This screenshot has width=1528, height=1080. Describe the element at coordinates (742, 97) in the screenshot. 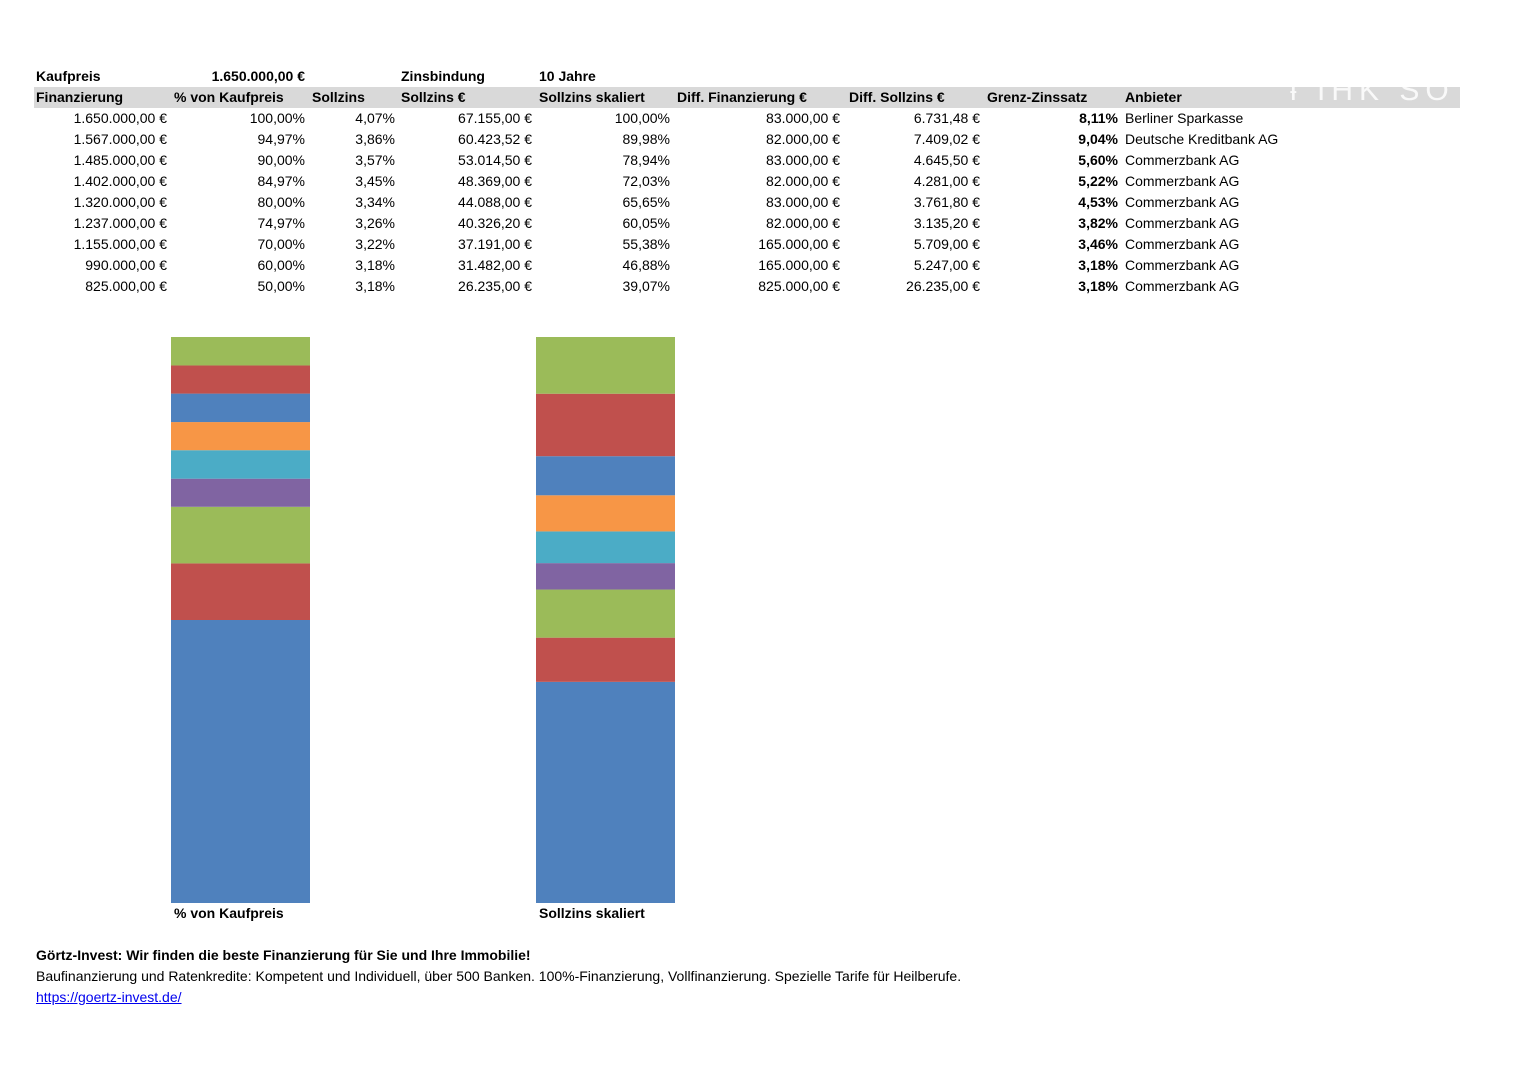

I see `column-header-diff-finanzierung: Diff. Finanzierung €` at that location.